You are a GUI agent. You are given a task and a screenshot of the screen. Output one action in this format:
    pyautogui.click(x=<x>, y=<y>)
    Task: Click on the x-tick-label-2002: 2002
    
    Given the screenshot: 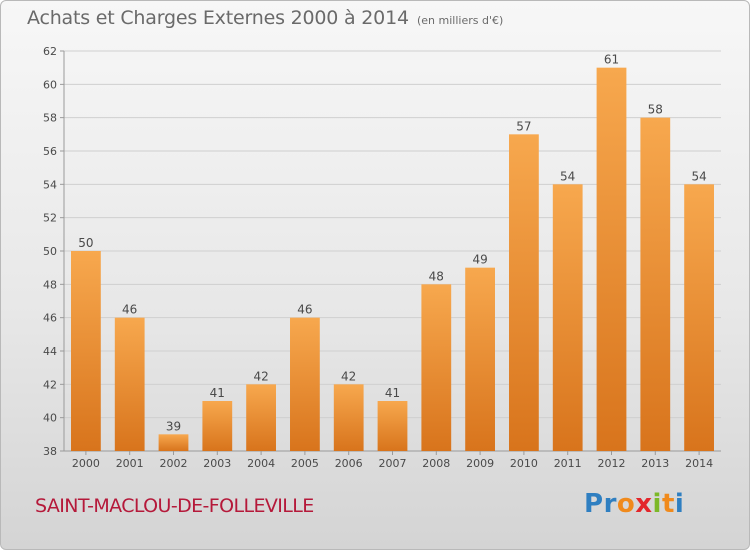 What is the action you would take?
    pyautogui.click(x=174, y=463)
    